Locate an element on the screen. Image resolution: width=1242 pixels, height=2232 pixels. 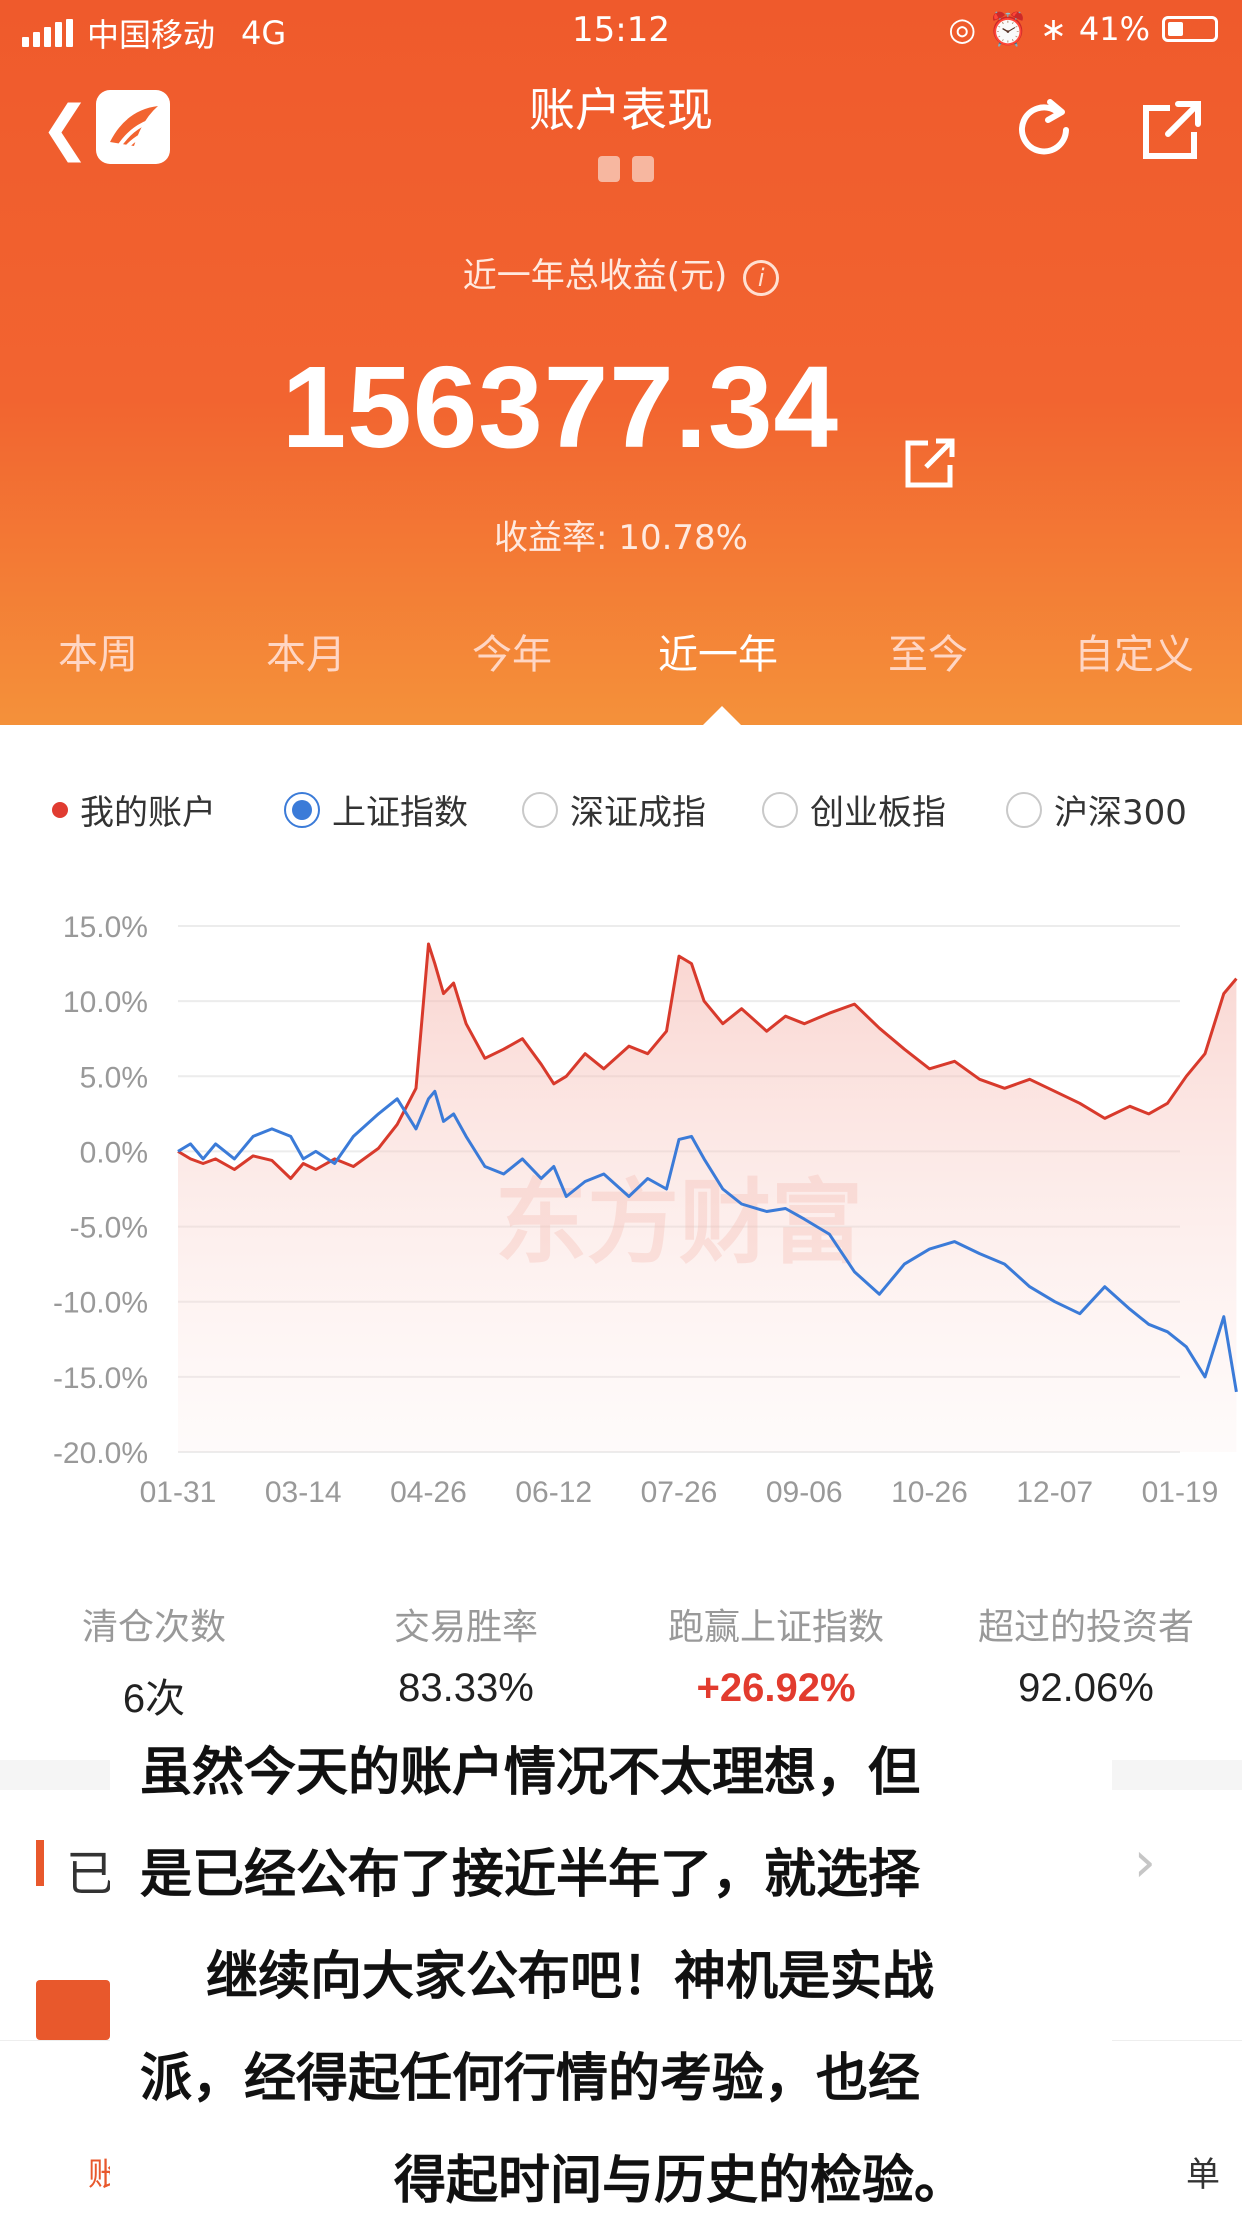
stat-label: 跑赢上证指数 is located at coordinates (775, 1627).